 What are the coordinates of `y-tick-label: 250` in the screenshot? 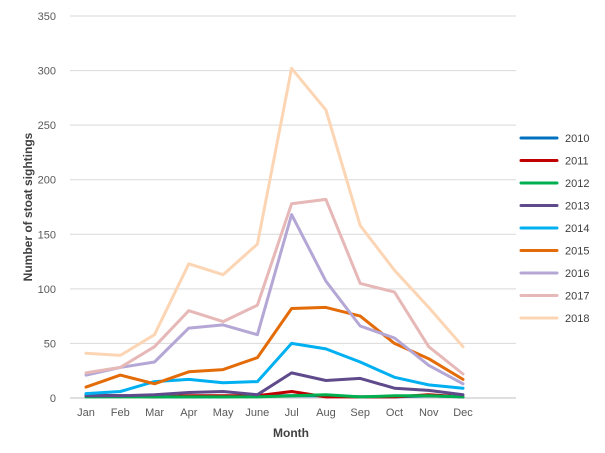 It's located at (47, 126).